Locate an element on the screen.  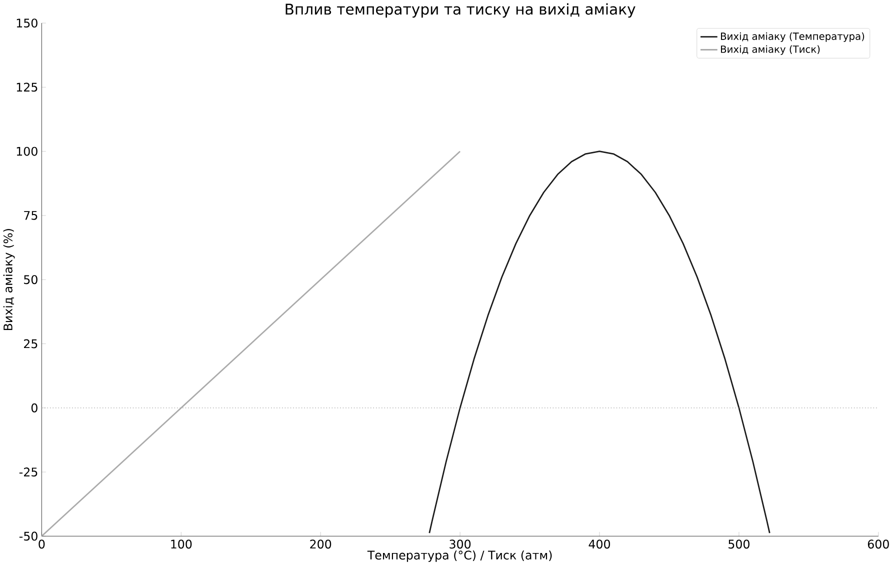
y-tick-label: -50 is located at coordinates (28, 536).